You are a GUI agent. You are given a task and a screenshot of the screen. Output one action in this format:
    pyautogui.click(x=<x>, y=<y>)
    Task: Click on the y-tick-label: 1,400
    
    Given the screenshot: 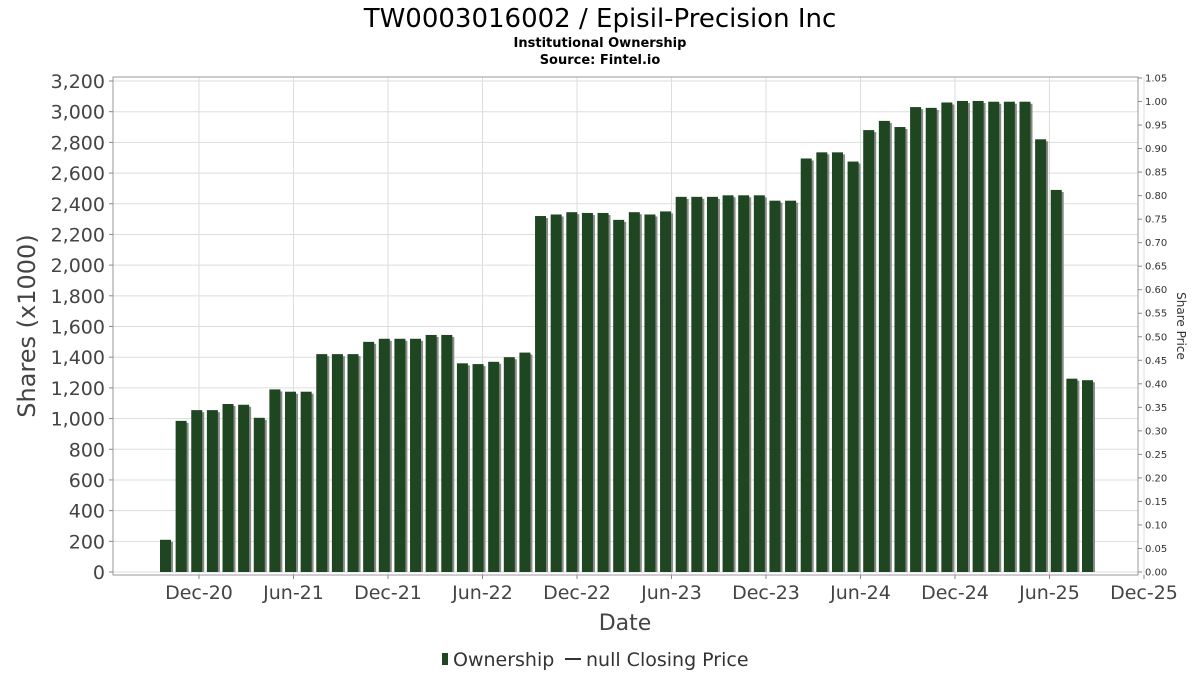 What is the action you would take?
    pyautogui.click(x=78, y=358)
    